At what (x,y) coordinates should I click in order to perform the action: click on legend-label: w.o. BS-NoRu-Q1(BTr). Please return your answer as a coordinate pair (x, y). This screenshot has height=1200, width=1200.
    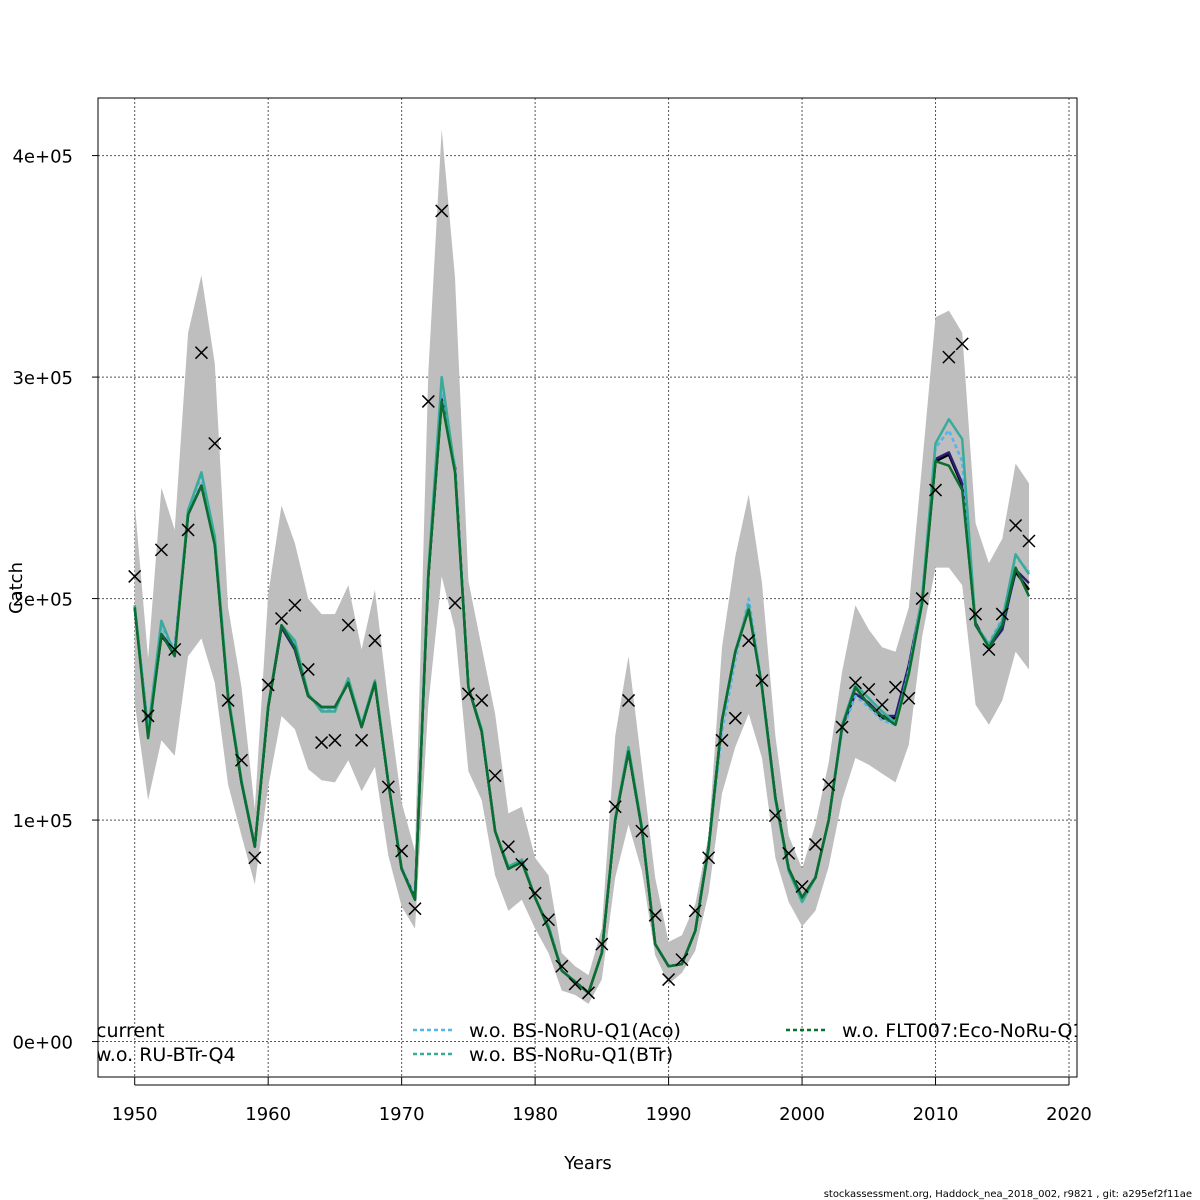
    Looking at the image, I should click on (571, 1055).